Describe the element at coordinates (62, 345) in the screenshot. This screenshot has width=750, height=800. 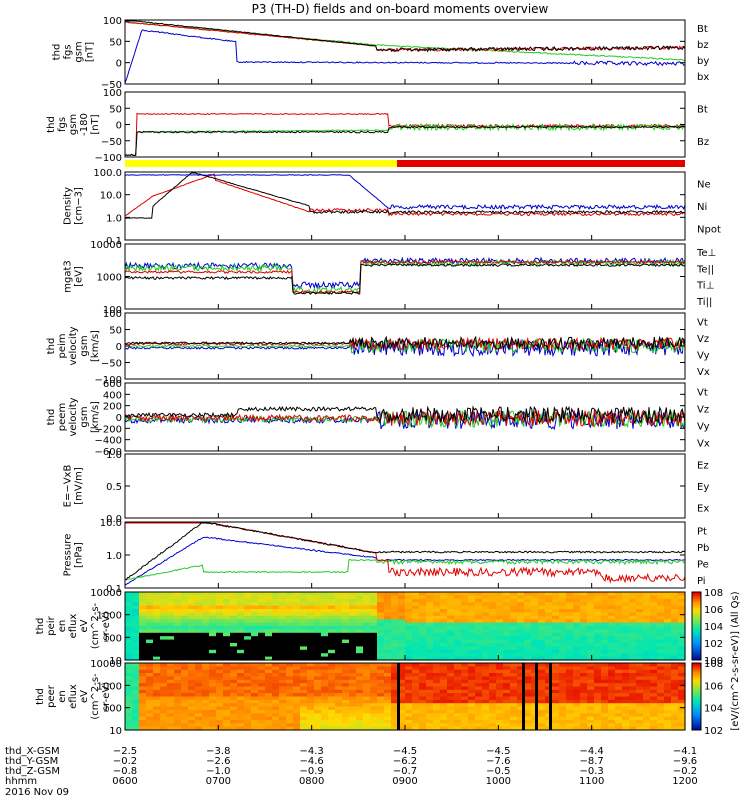
I see `y-axis-label-line: peim` at that location.